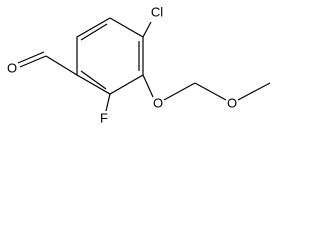 This screenshot has height=240, width=320. Describe the element at coordinates (110, 56) in the screenshot. I see `ring` at that location.